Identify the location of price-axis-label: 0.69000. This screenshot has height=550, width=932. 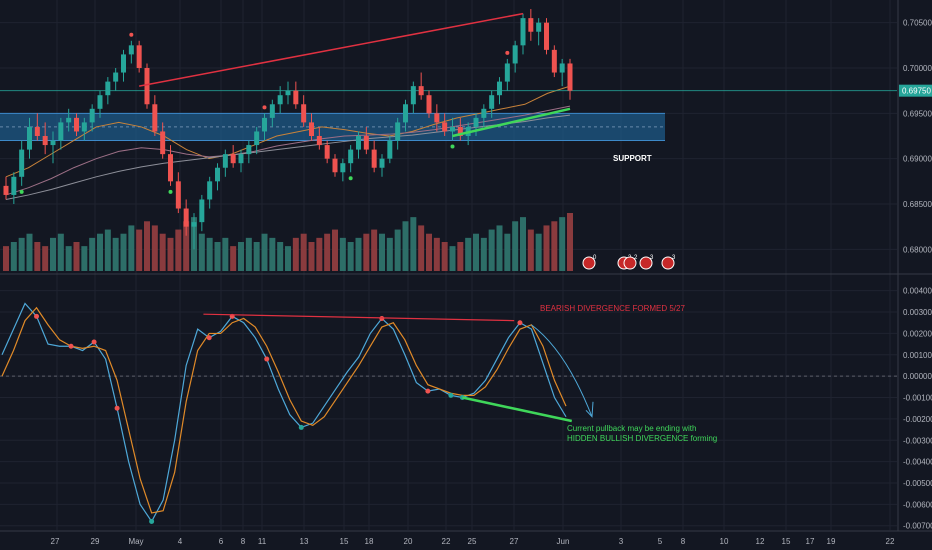
(917, 159).